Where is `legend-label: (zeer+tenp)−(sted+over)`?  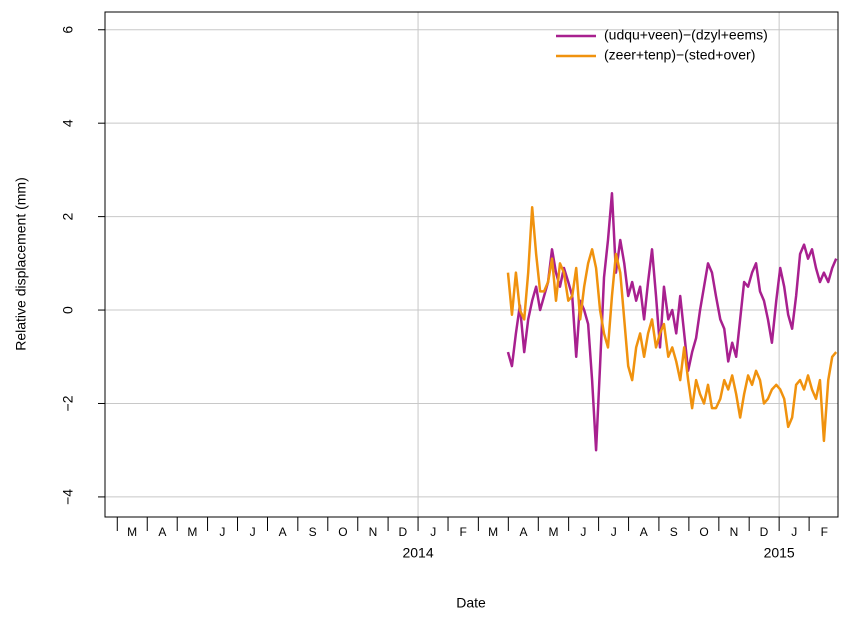
legend-label: (zeer+tenp)−(sted+over) is located at coordinates (679, 55).